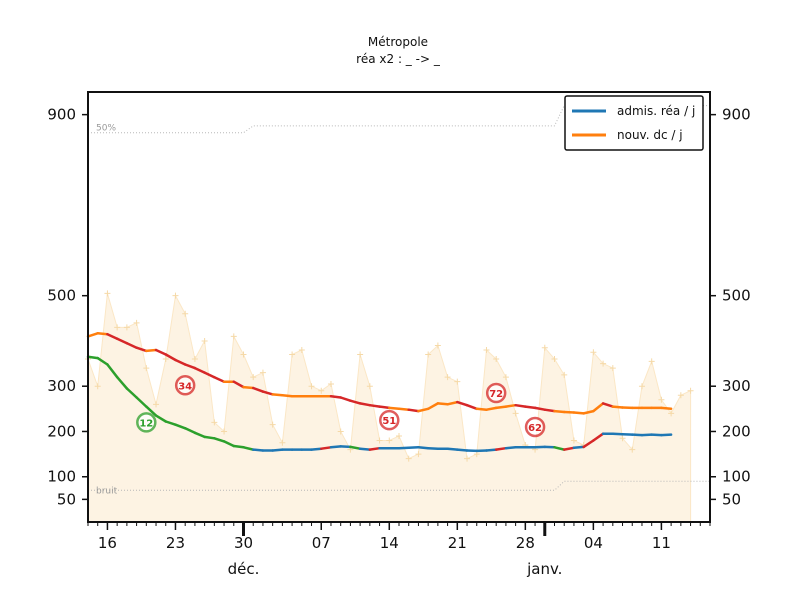 The height and width of the screenshot is (600, 800). What do you see at coordinates (736, 296) in the screenshot?
I see `y-tick-label-right: 500` at bounding box center [736, 296].